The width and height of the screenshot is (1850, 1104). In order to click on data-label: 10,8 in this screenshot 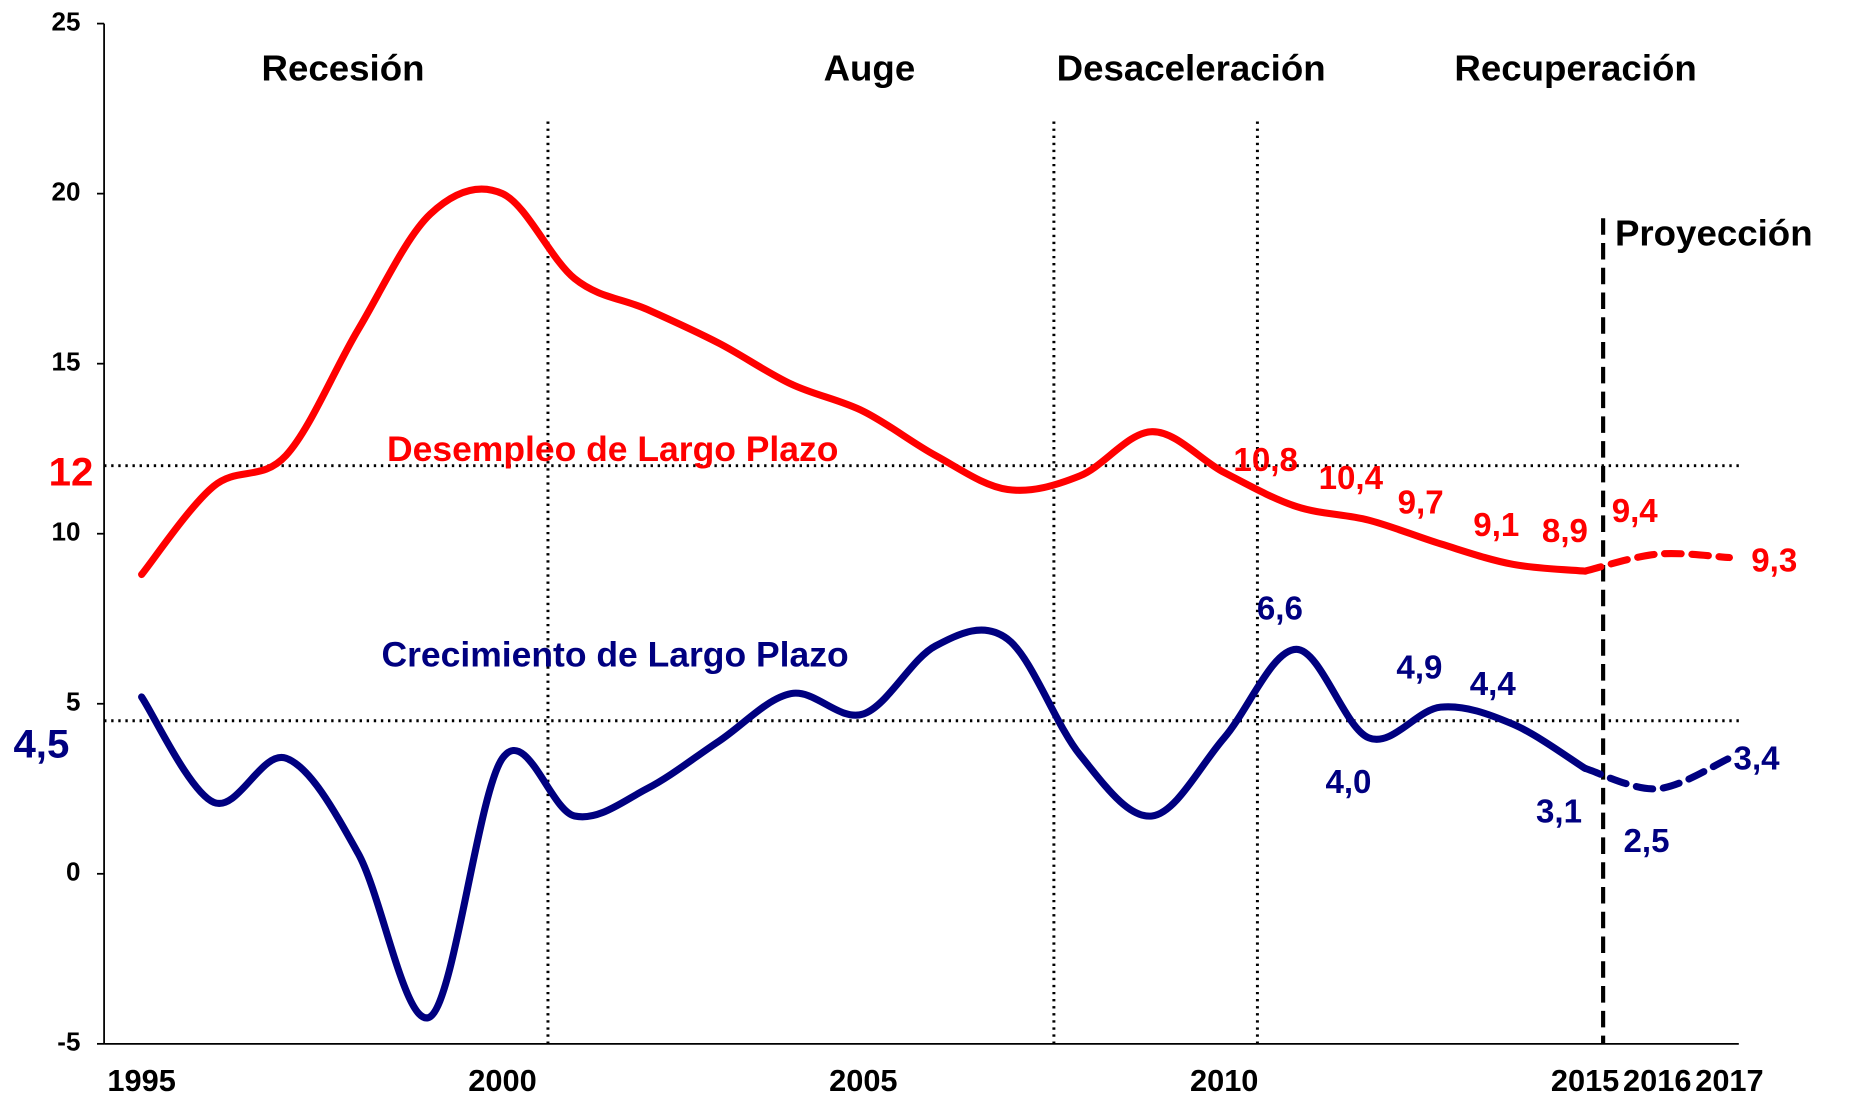, I will do `click(1265, 460)`.